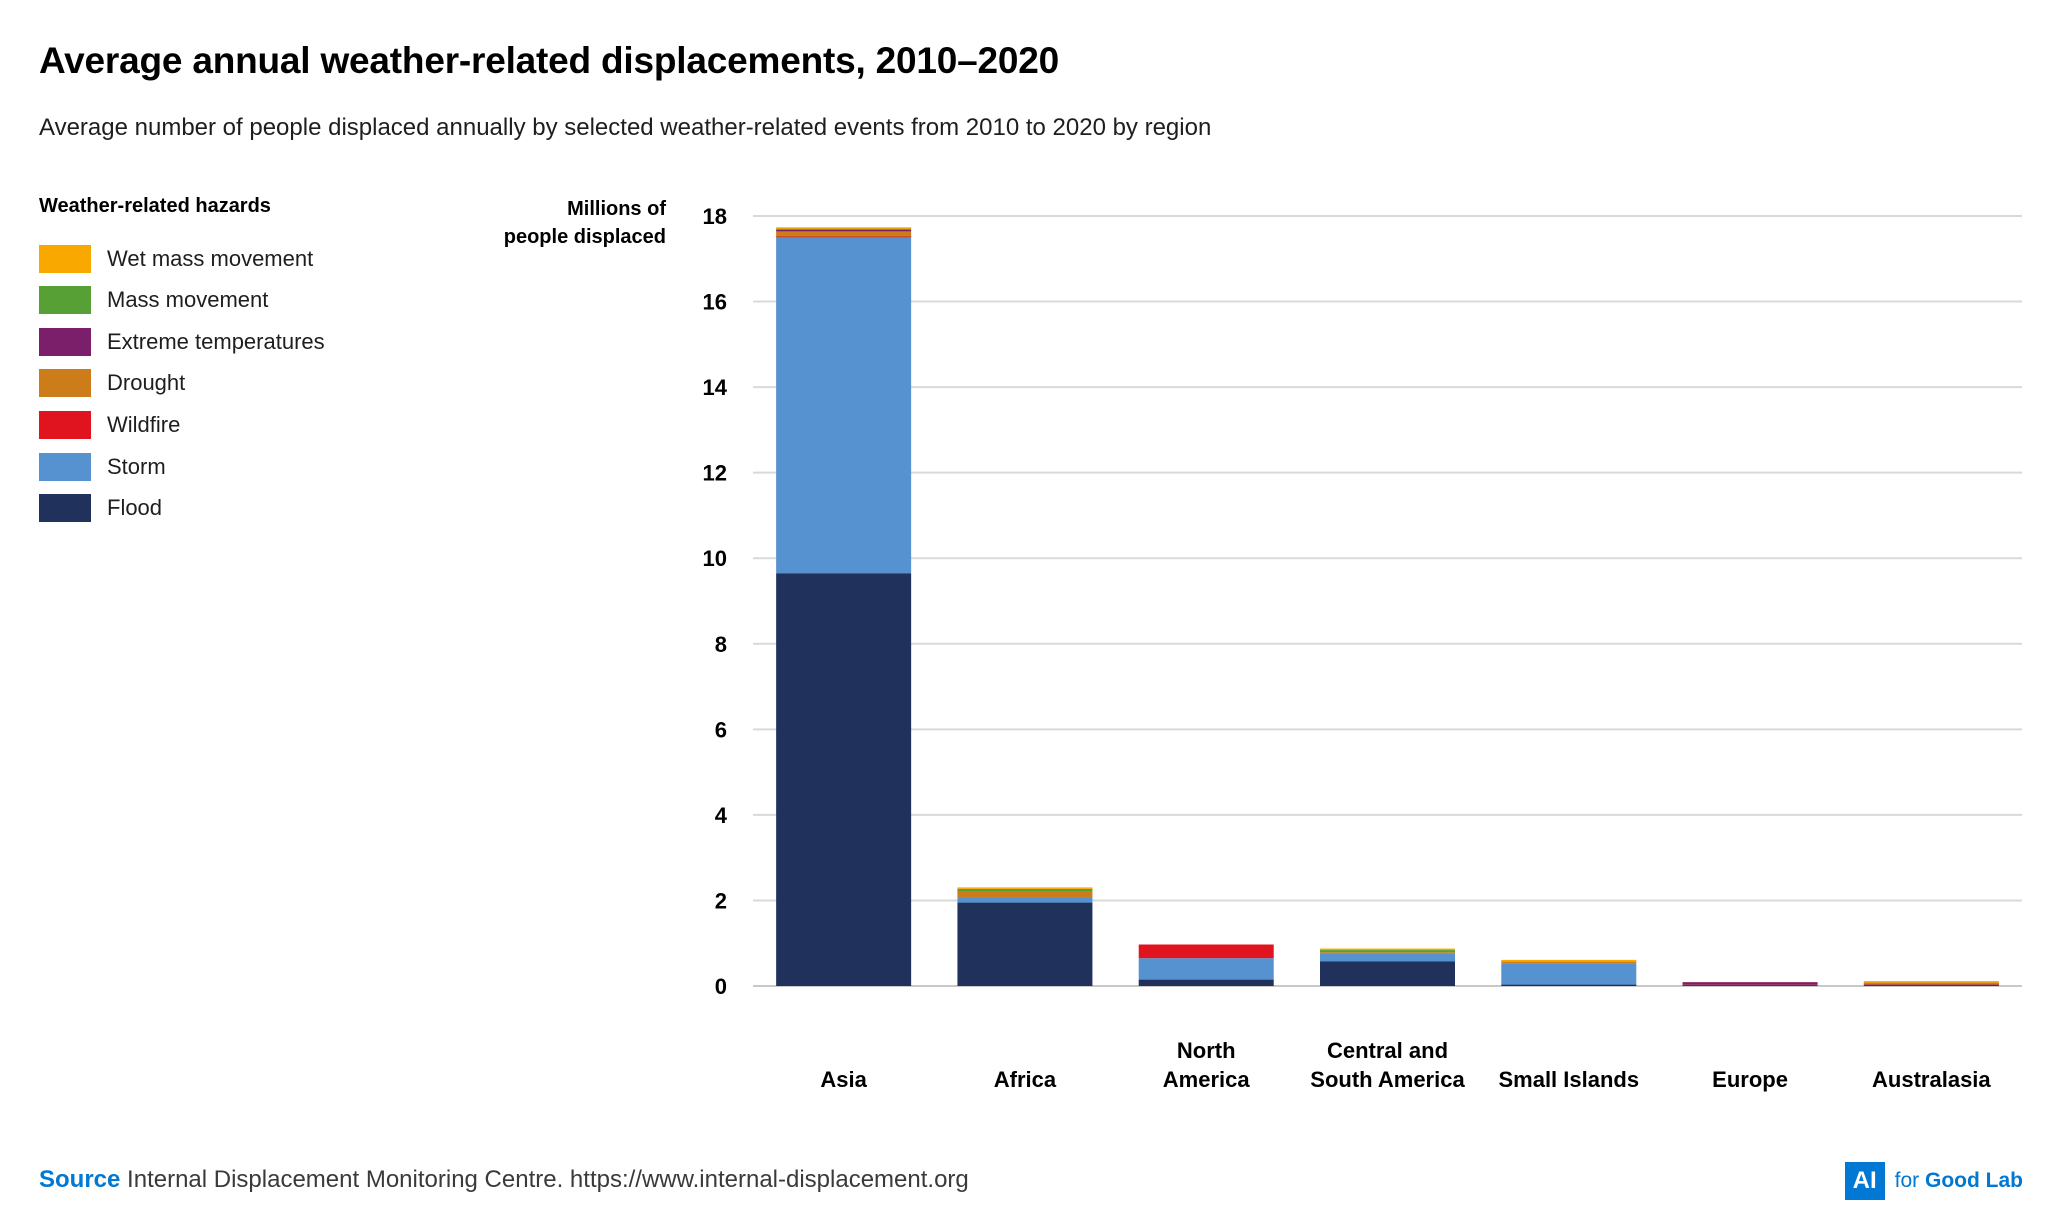  Describe the element at coordinates (721, 986) in the screenshot. I see `y-tick-label: 0` at that location.